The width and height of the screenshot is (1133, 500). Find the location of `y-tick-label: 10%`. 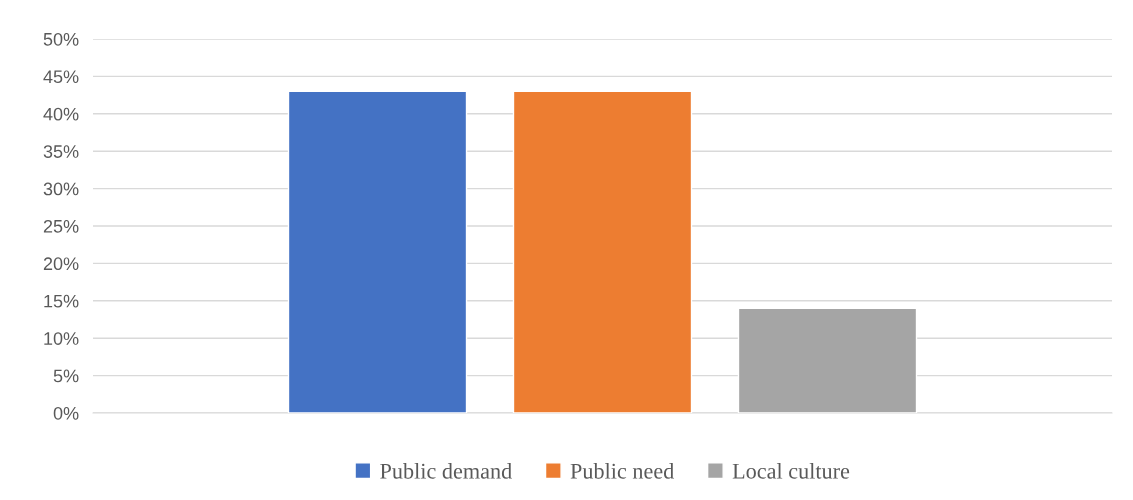

y-tick-label: 10% is located at coordinates (61, 338).